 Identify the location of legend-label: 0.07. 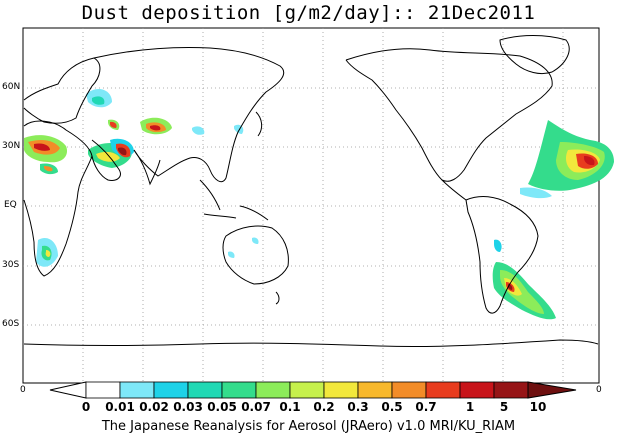
(256, 407).